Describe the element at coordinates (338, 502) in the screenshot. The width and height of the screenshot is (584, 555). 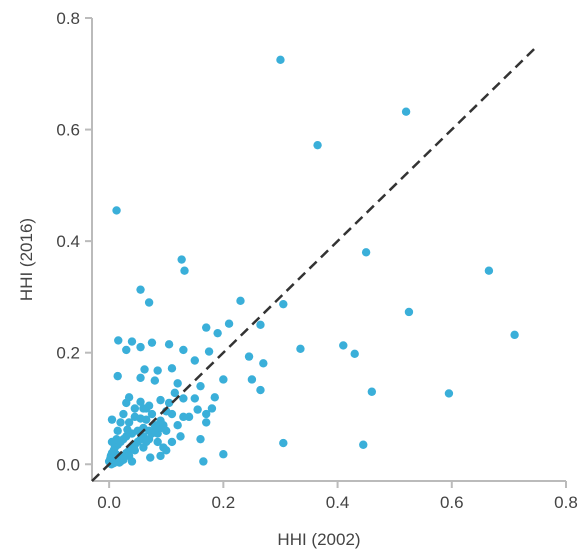
I see `x-tick-label: 0.4` at that location.